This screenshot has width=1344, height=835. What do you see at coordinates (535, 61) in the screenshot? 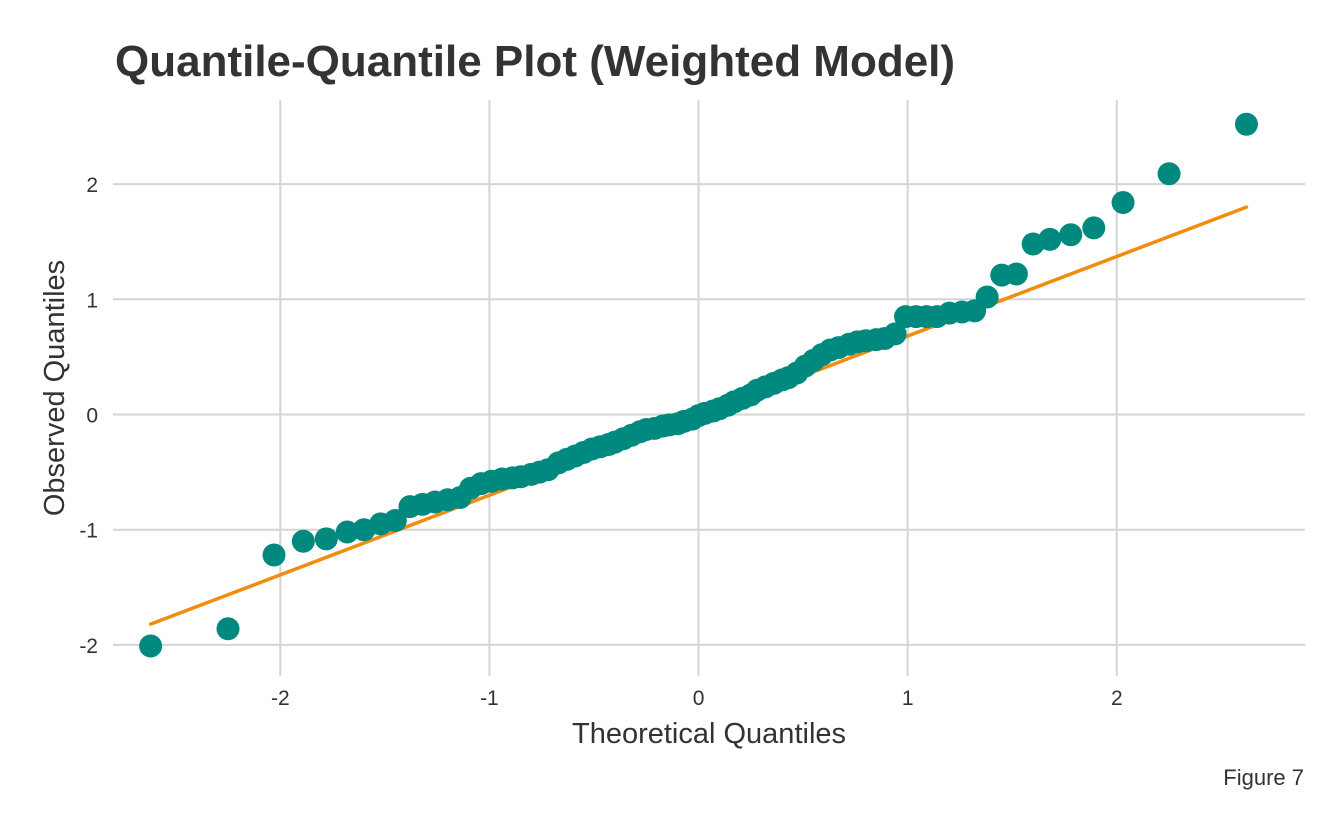
I see `chart-title: Quantile-Quantile Plot (Weighted Model)` at bounding box center [535, 61].